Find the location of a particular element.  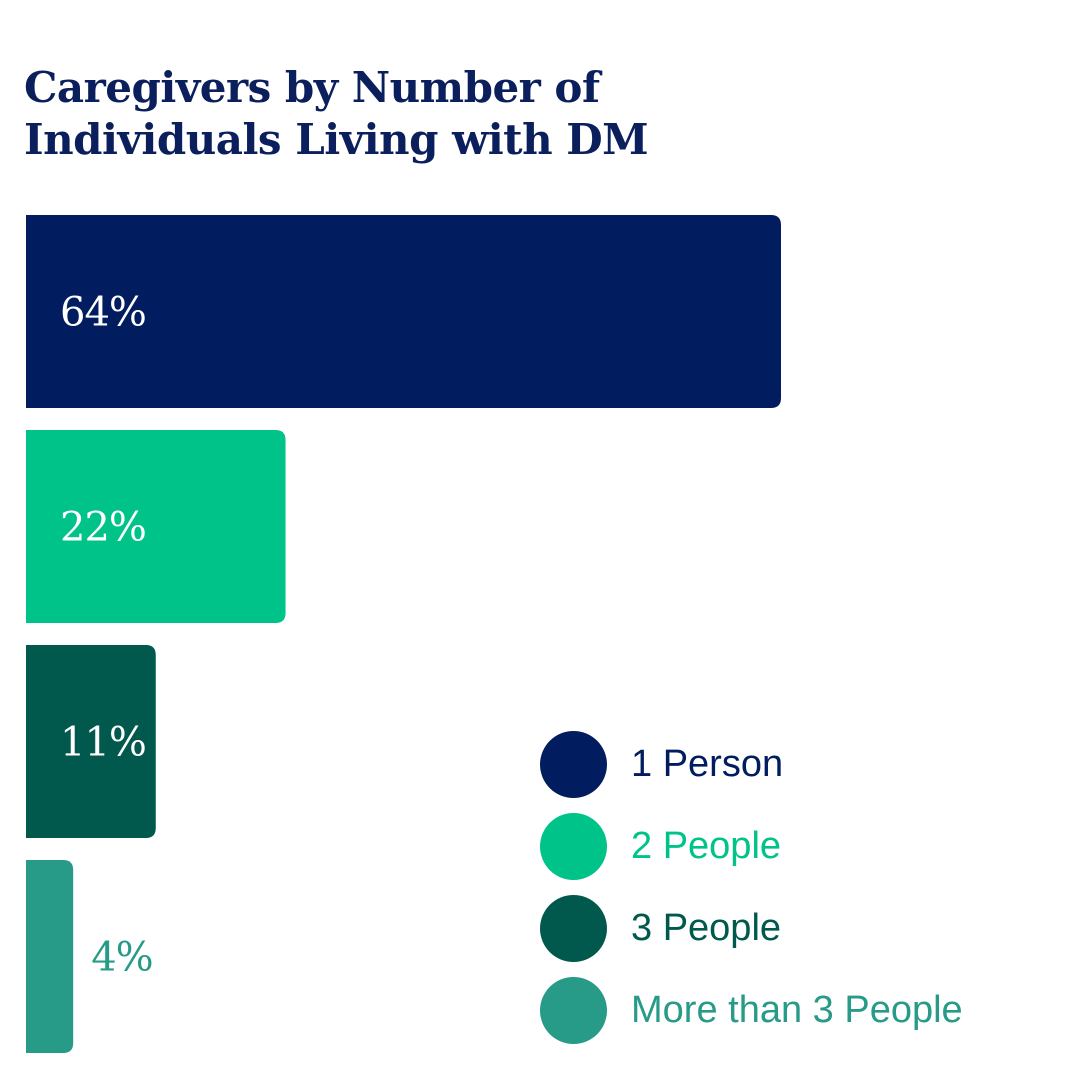

legend-label-3-people: 3 People is located at coordinates (706, 927).